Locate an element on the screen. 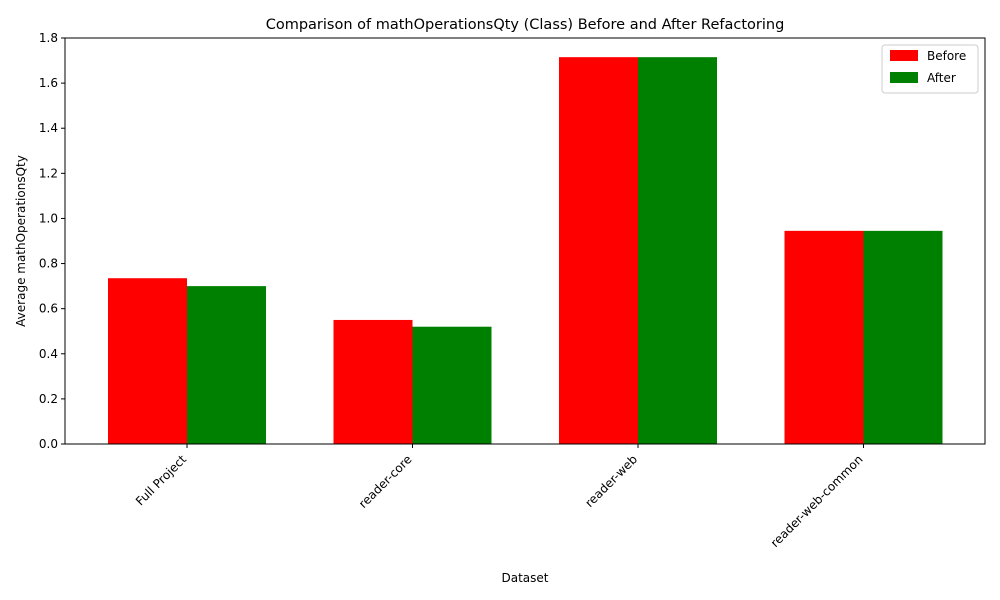 The height and width of the screenshot is (600, 1000). y-tick-label: 0.6 is located at coordinates (48, 309).